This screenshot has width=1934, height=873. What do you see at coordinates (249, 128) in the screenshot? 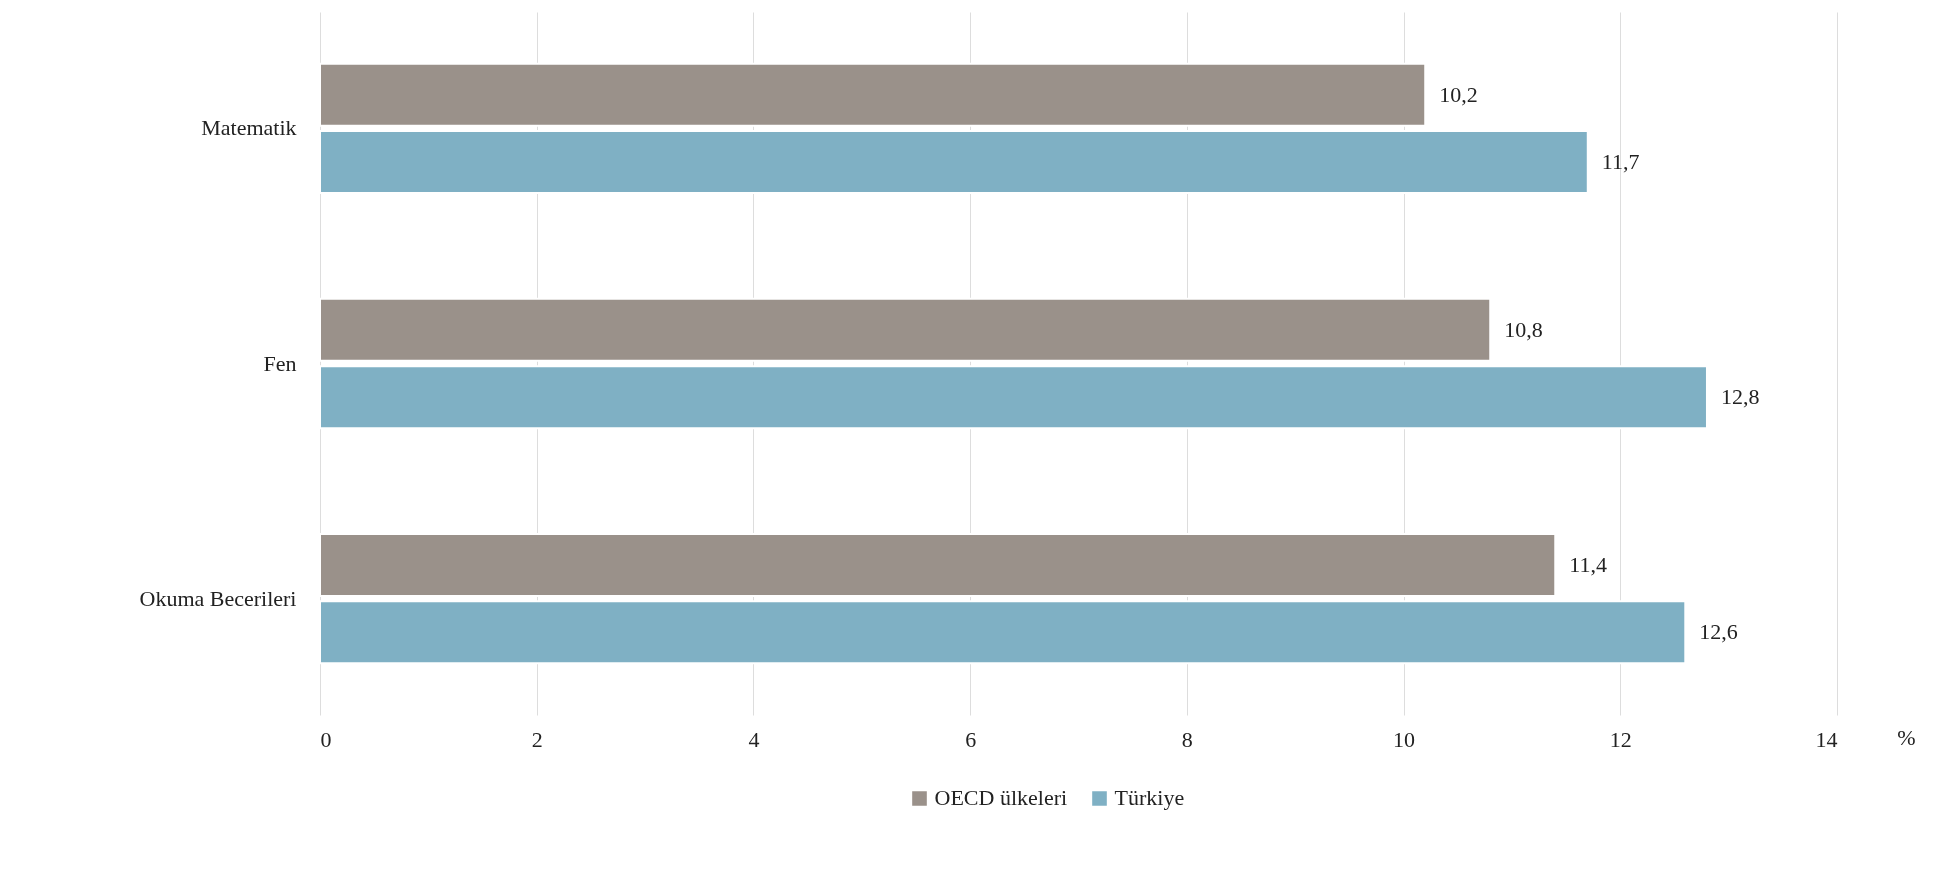
I see `y-tick-label: Matematik` at bounding box center [249, 128].